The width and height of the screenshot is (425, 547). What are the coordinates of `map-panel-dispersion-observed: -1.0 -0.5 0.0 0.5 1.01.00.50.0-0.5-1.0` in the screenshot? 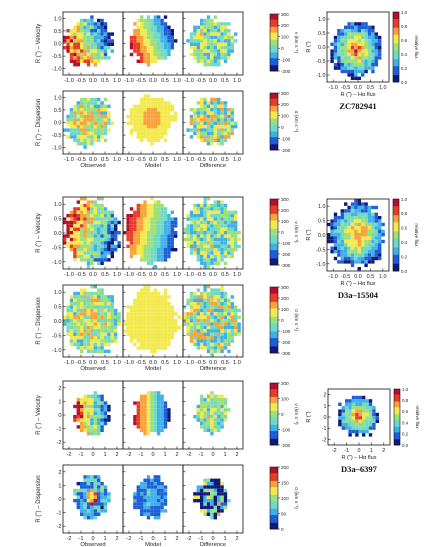 It's located at (88, 325).